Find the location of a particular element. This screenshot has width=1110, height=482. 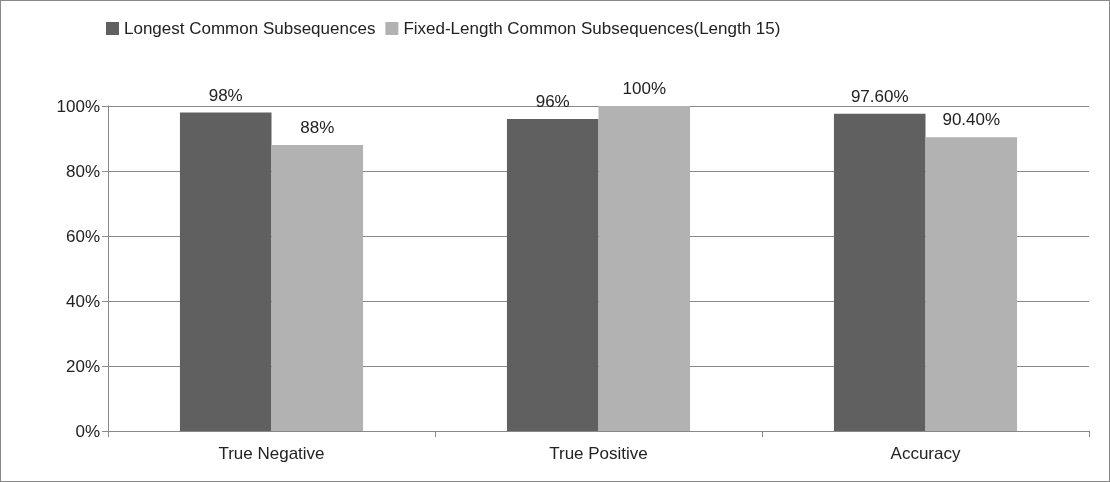

data-label: 88% is located at coordinates (317, 127).